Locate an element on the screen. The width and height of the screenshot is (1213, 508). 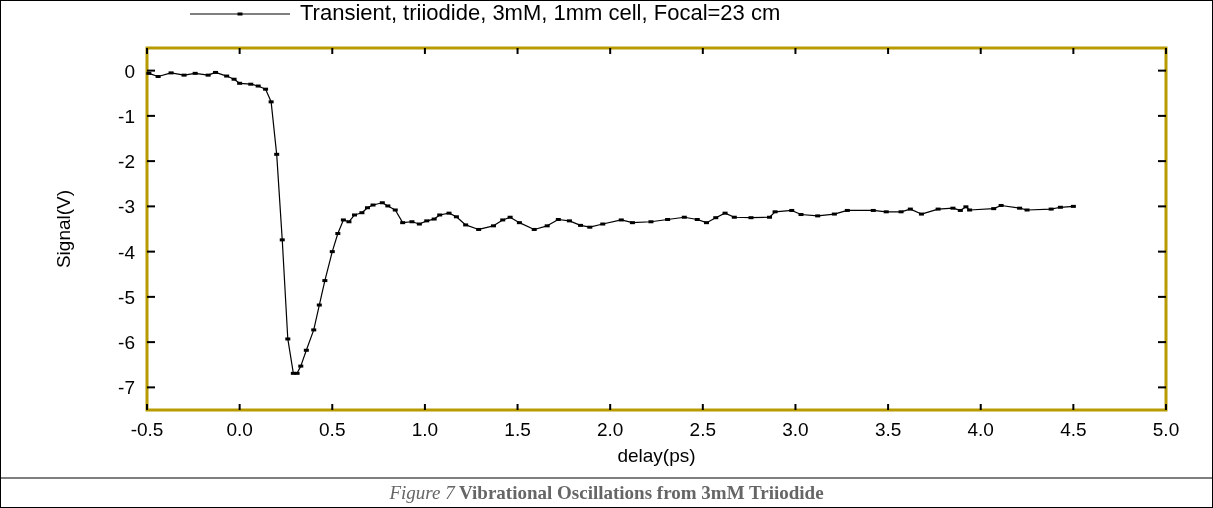
y-tick-label: -5 is located at coordinates (126, 297).